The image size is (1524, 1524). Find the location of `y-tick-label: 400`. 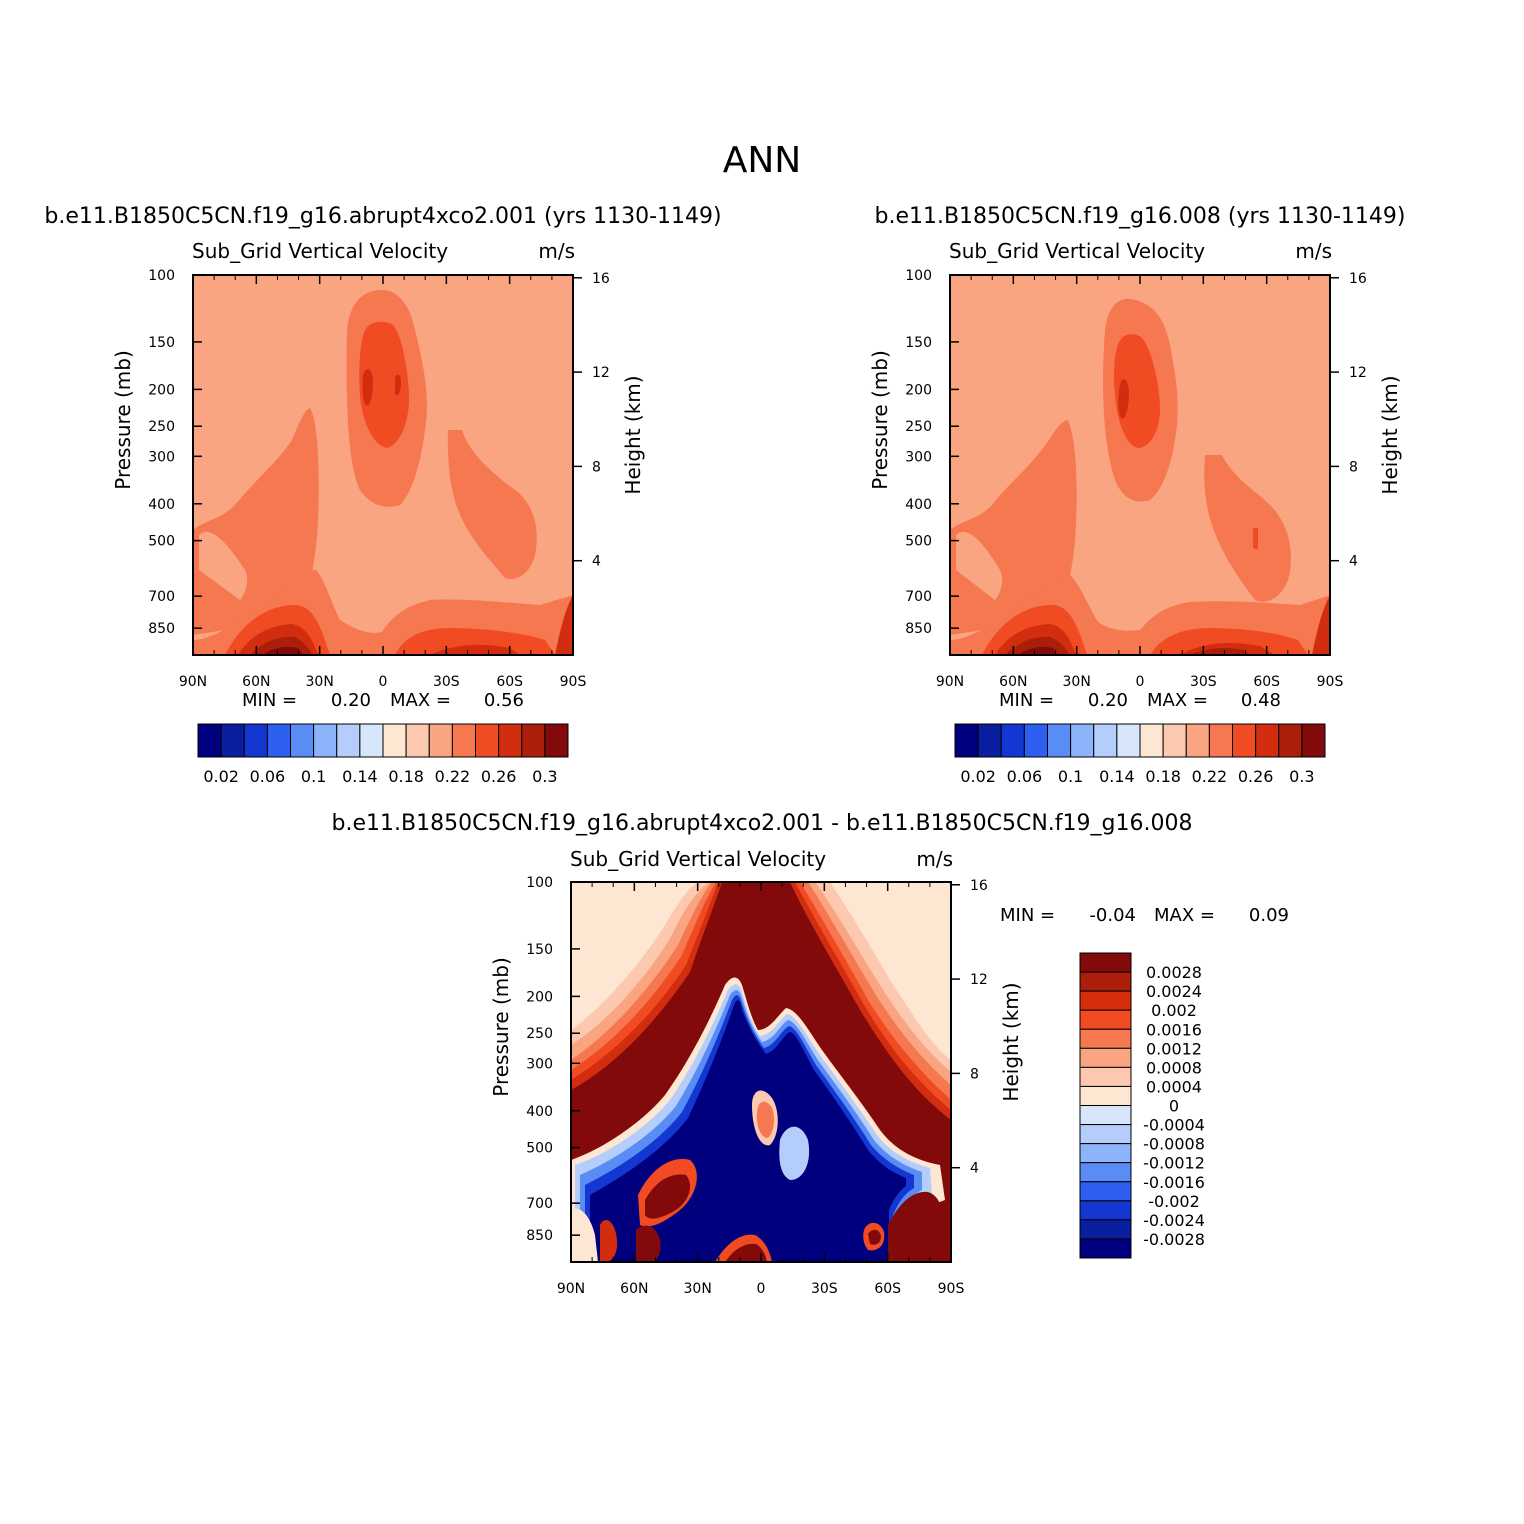

y-tick-label: 400 is located at coordinates (161, 505).